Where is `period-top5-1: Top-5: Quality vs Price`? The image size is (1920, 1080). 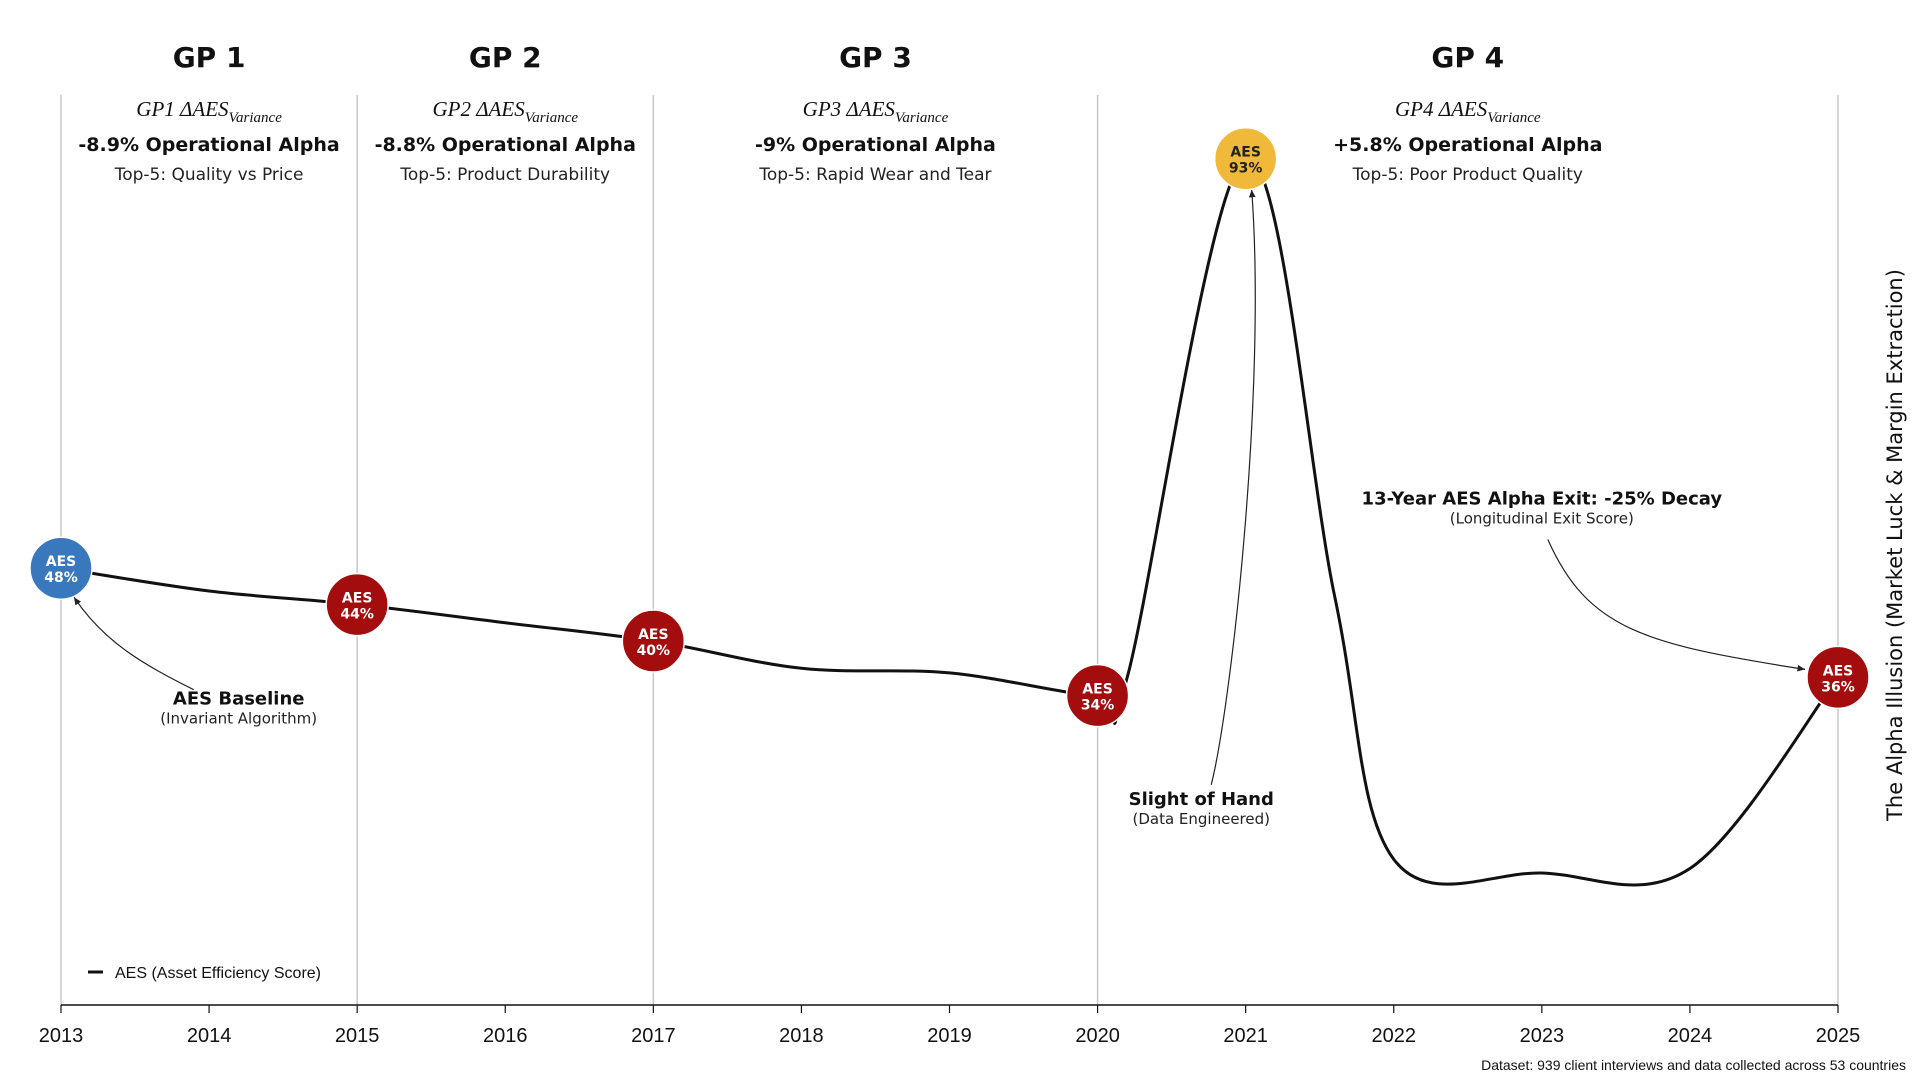
period-top5-1: Top-5: Quality vs Price is located at coordinates (209, 175).